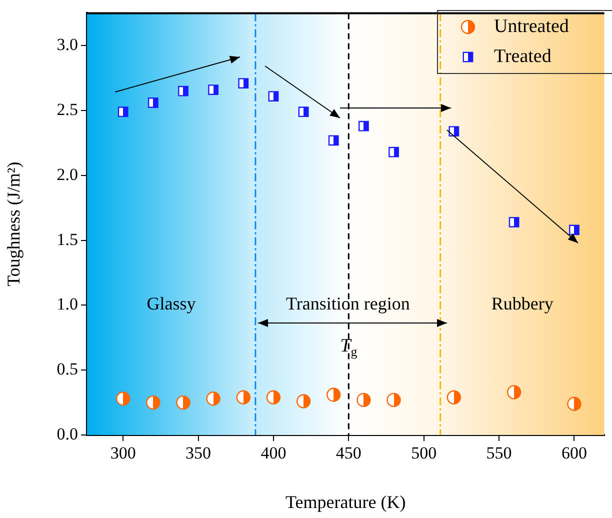 This screenshot has height=518, width=612. I want to click on y-tick-label: 0.5, so click(67, 369).